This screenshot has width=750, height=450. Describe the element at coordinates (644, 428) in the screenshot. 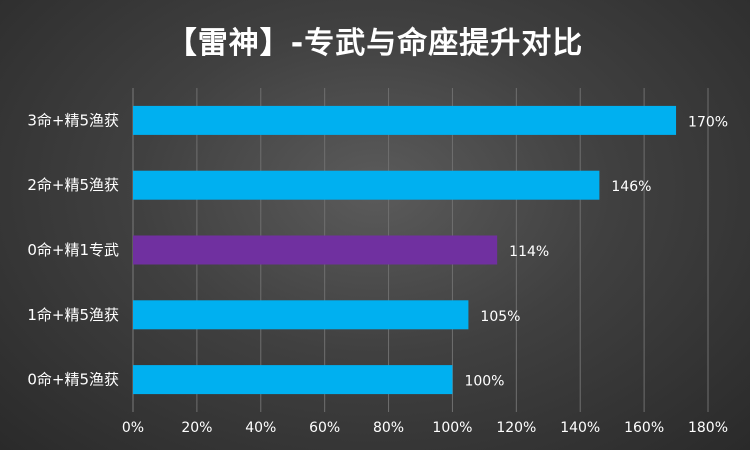

I see `x-tick-label: 160%` at that location.